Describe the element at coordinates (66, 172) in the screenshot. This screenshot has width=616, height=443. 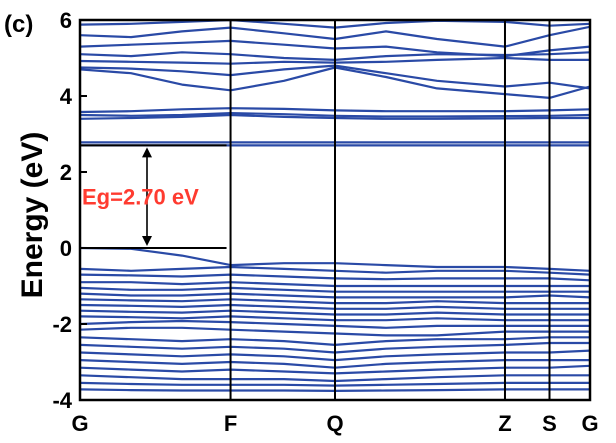
I see `y-tick-label-3: 2` at that location.